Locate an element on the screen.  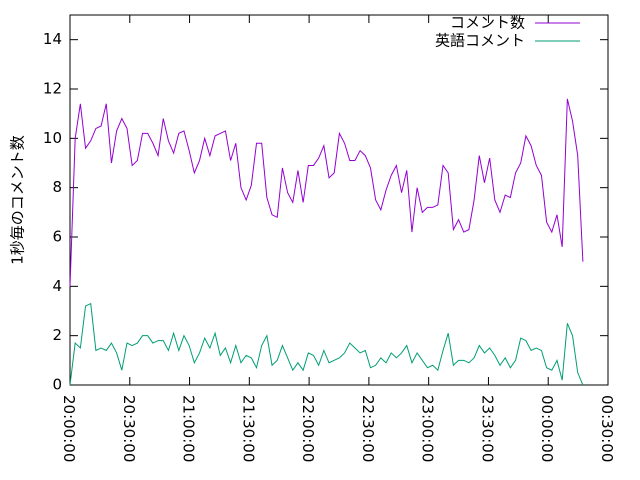
legend-label: 英語コメント is located at coordinates (480, 41).